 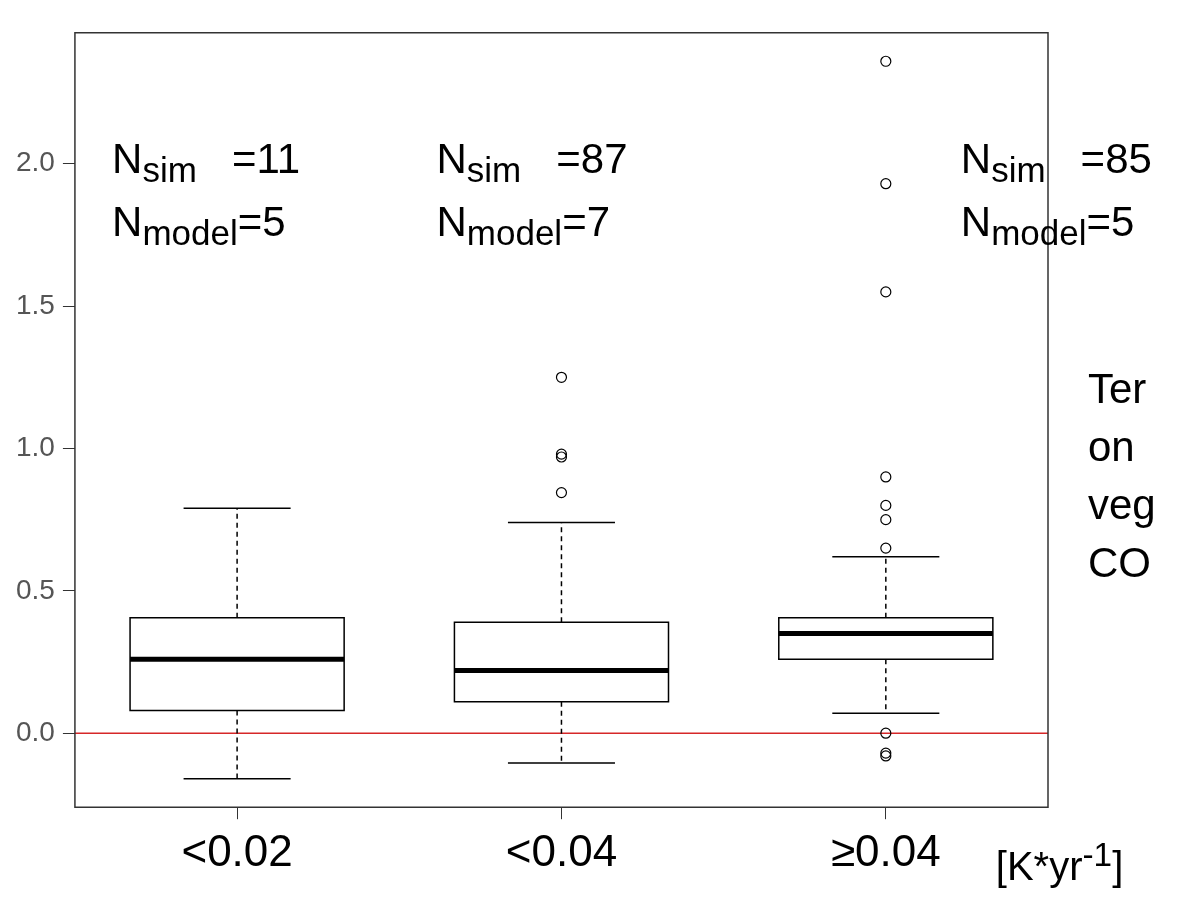 What do you see at coordinates (237, 850) in the screenshot?
I see `x-tick-label: <0.02` at bounding box center [237, 850].